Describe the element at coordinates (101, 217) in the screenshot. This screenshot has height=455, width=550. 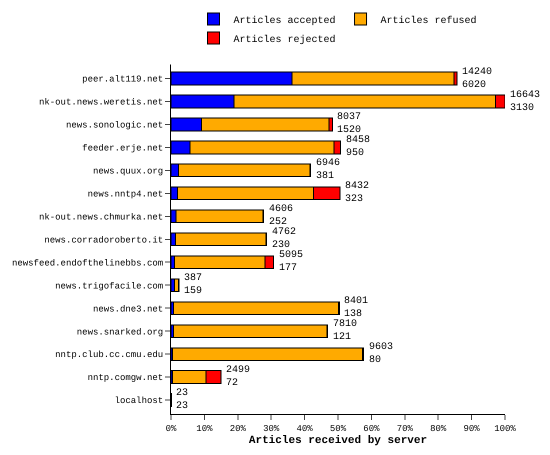
I see `y-tick-label: nk-out.news.chmurka.net` at that location.